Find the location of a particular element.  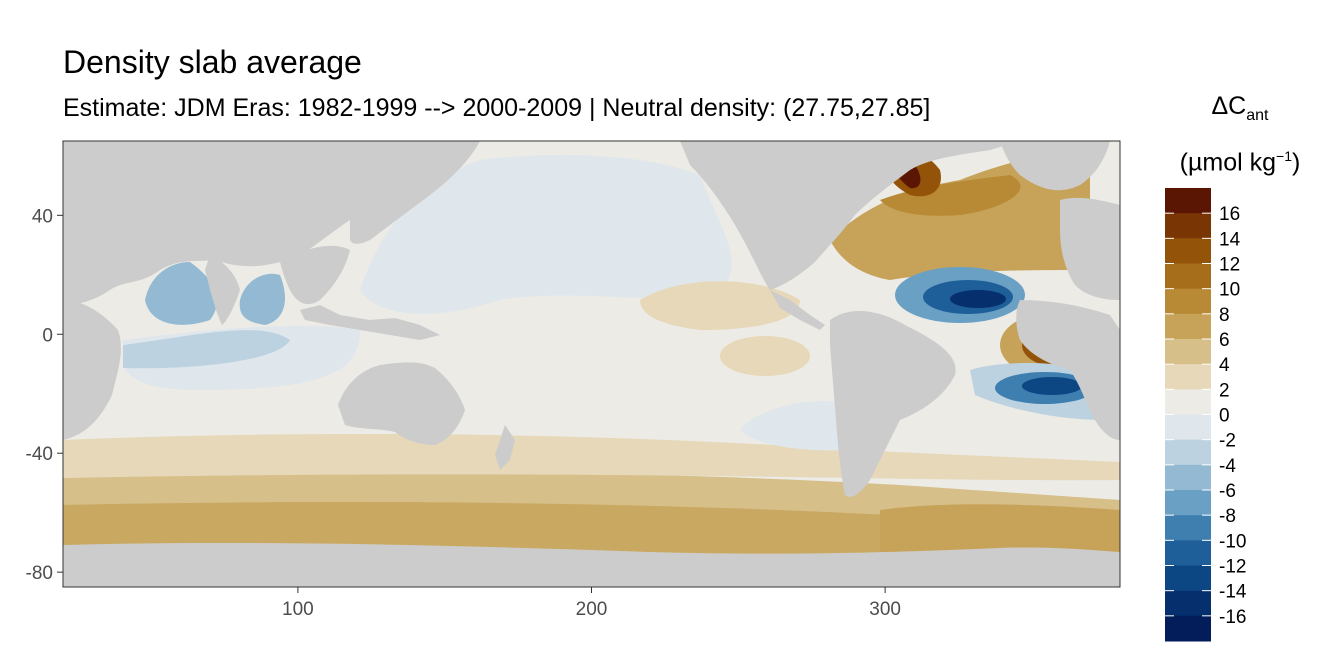

land-north-america is located at coordinates (850, 215).